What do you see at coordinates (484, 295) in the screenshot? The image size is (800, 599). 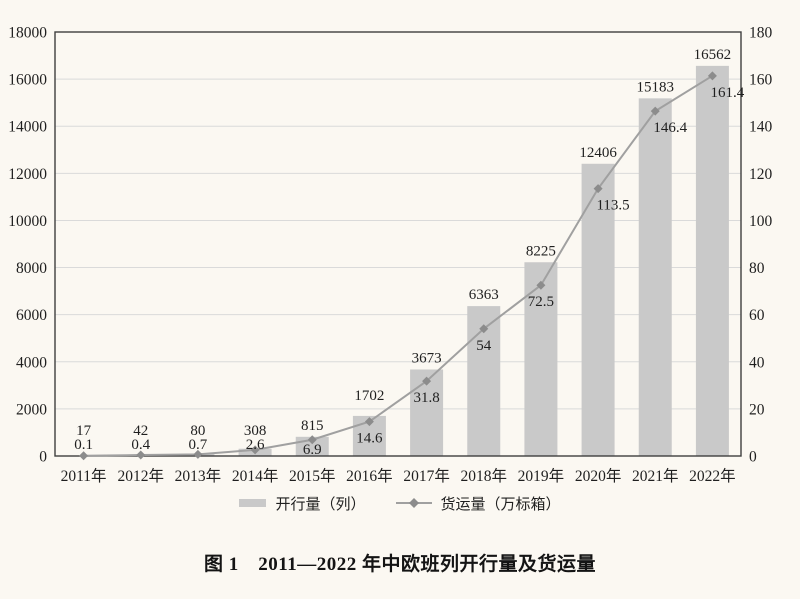 I see `bar-value-label: 6363` at bounding box center [484, 295].